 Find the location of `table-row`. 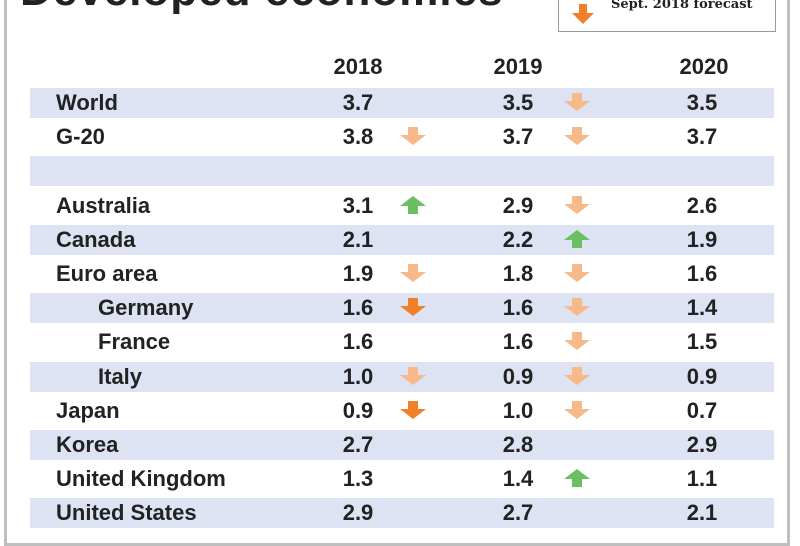

table-row is located at coordinates (400, 171).